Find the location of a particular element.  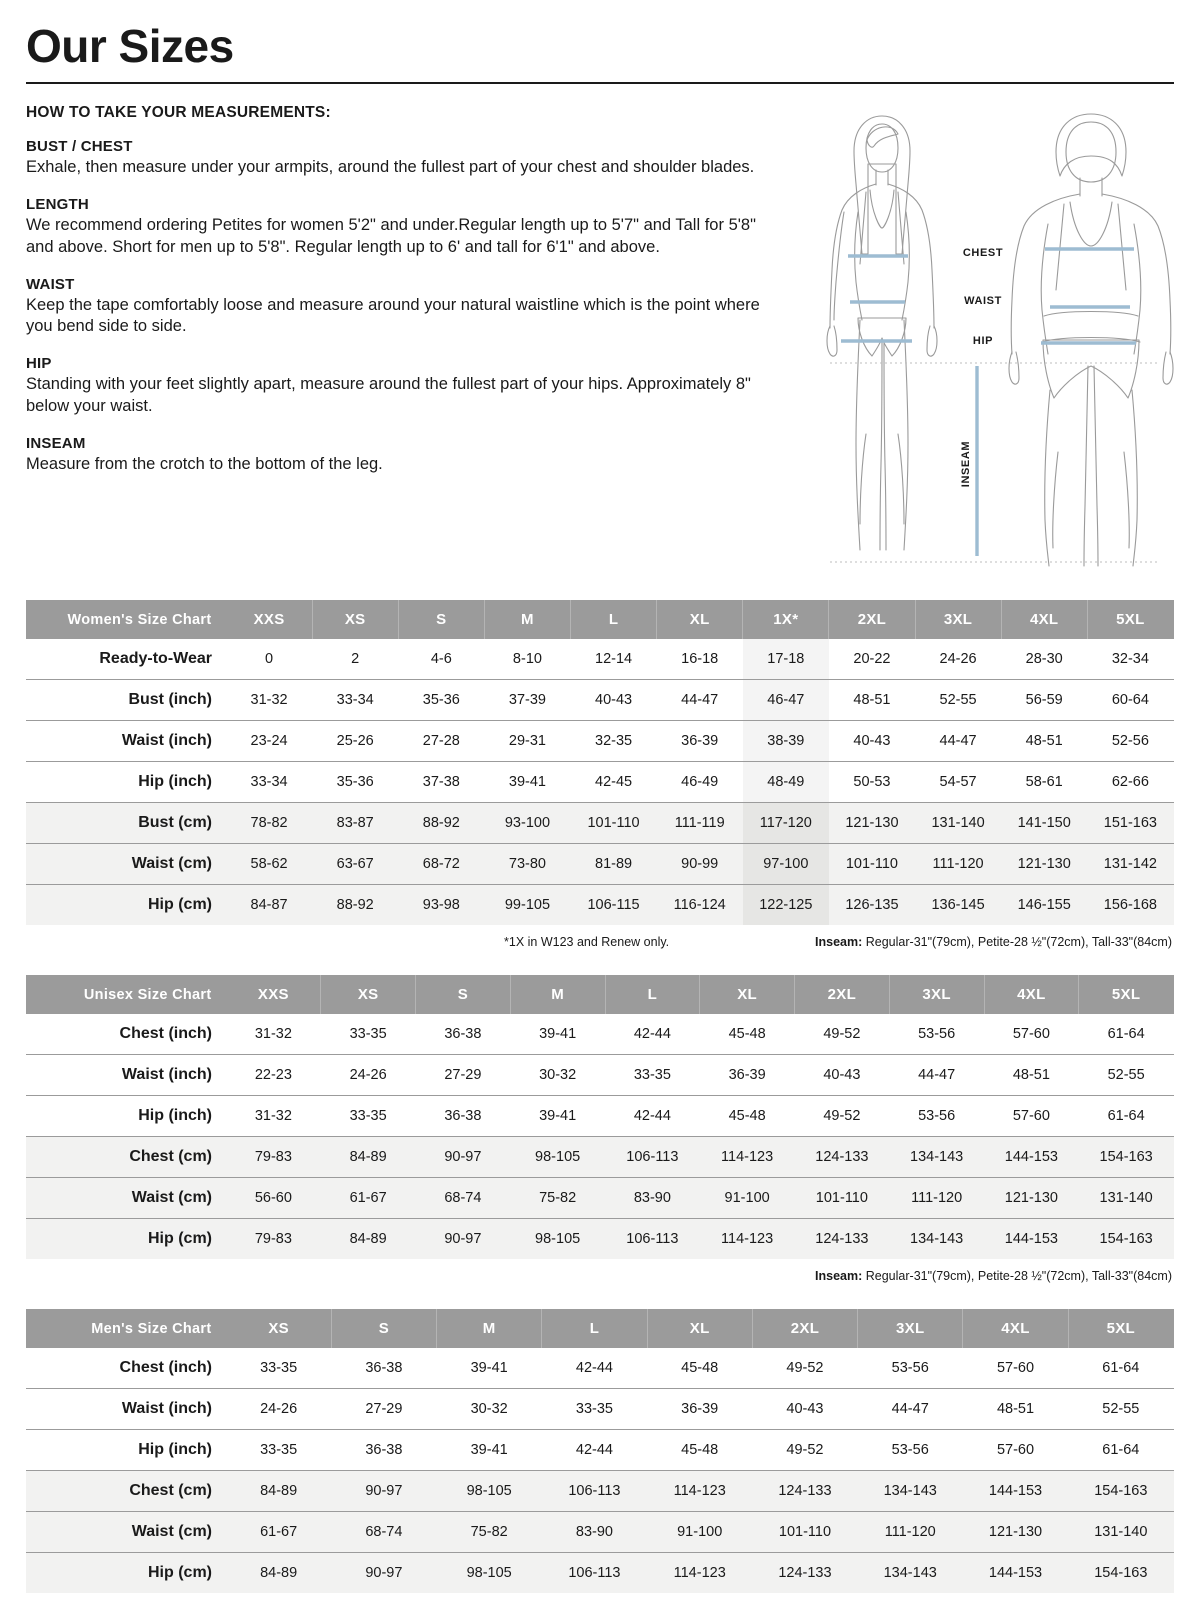

cell-men-4xl: 144-153 is located at coordinates (1015, 1491).